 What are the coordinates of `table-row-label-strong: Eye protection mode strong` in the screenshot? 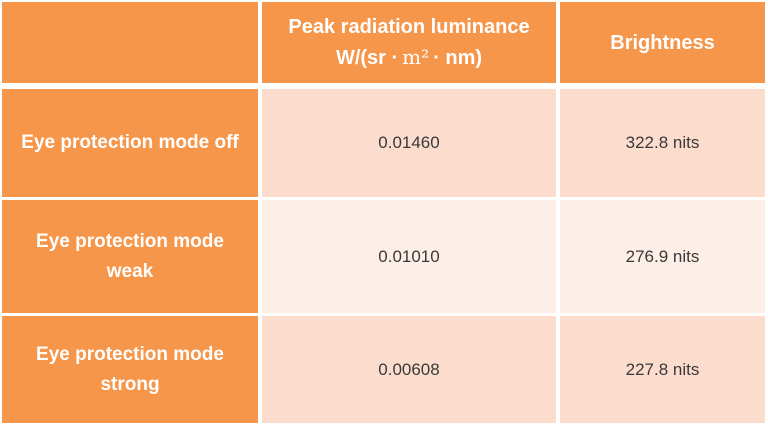 It's located at (130, 369).